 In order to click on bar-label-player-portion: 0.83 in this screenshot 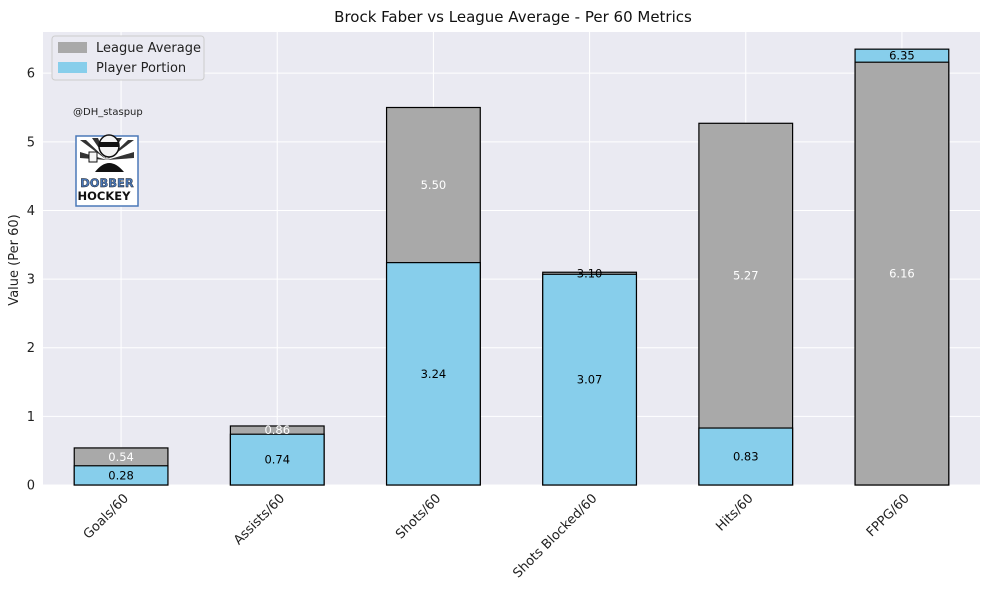, I will do `click(746, 457)`.